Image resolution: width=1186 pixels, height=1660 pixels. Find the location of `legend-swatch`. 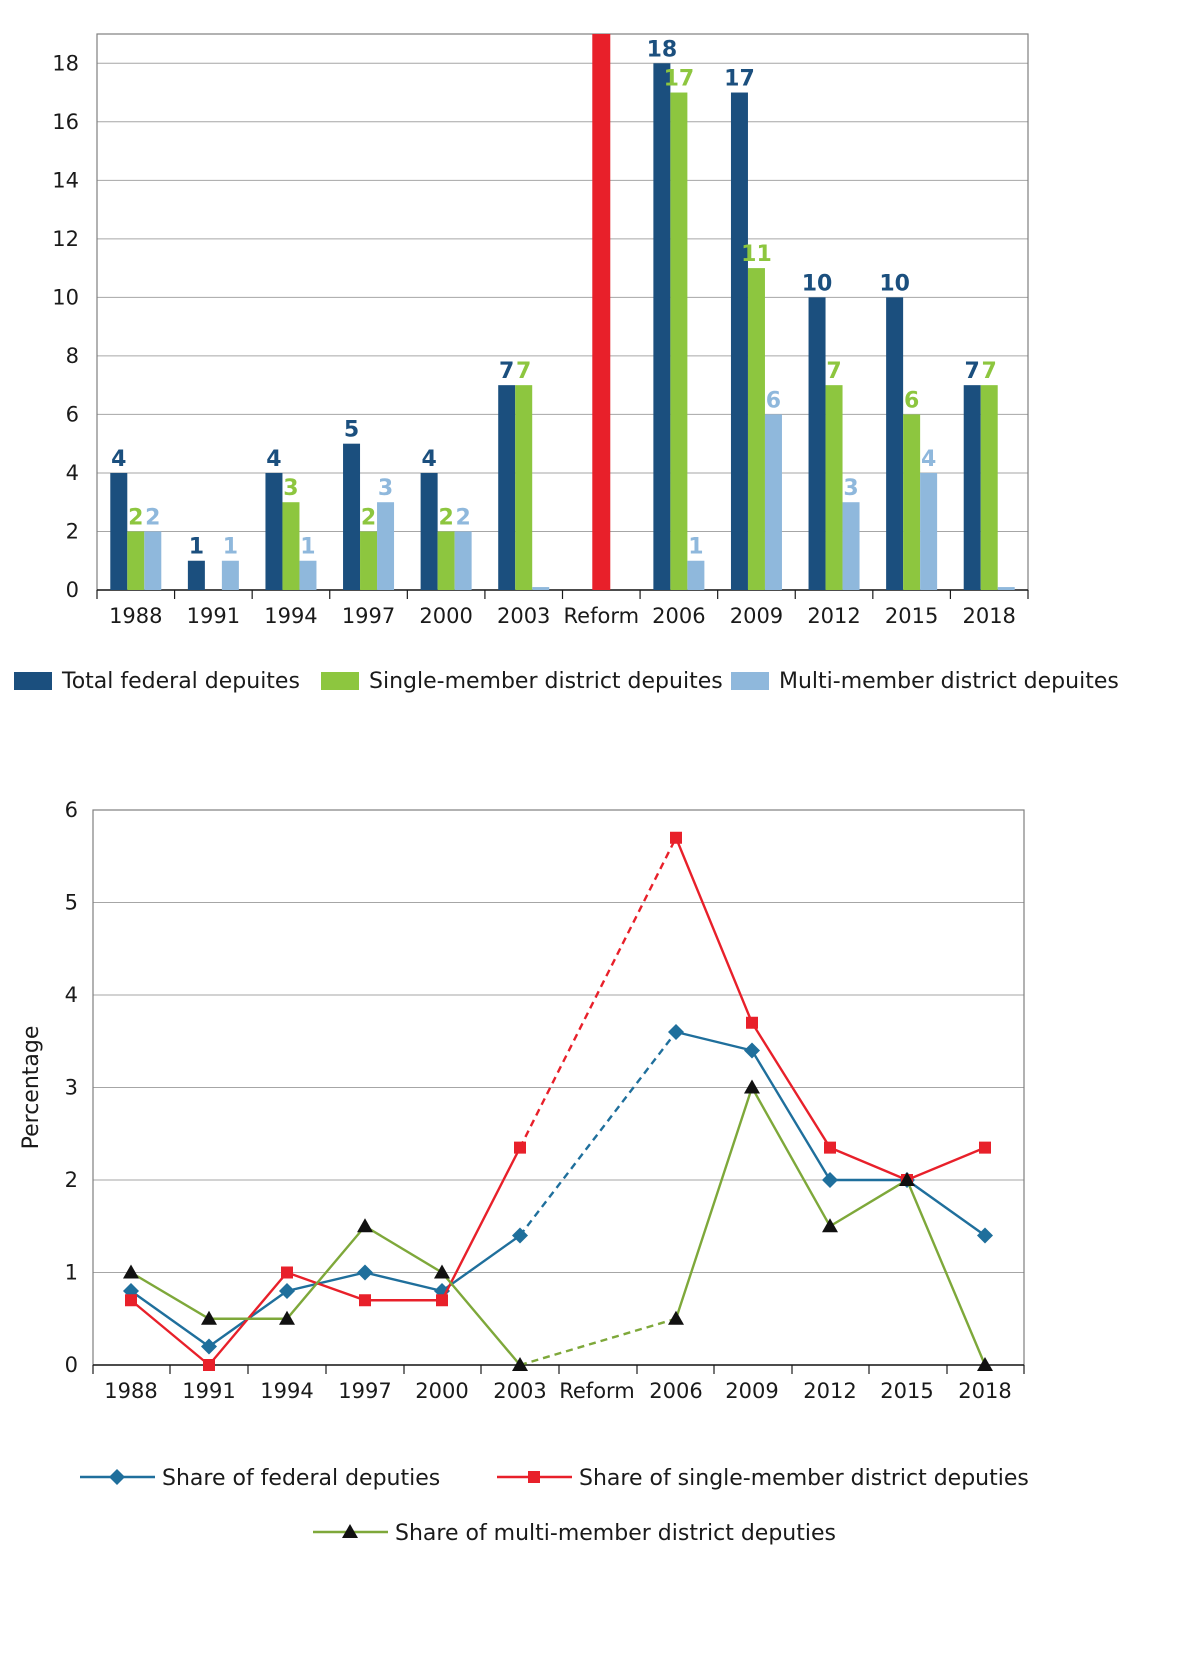

legend-swatch is located at coordinates (340, 681).